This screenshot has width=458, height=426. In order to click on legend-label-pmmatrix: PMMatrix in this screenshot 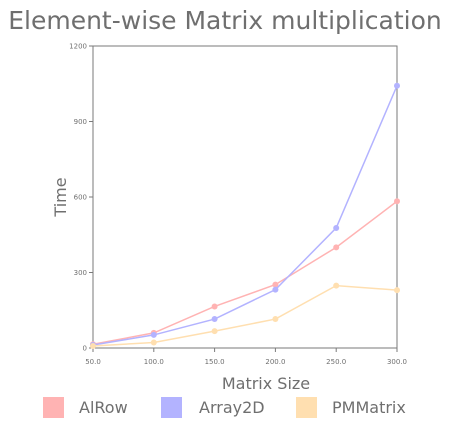, I will do `click(369, 407)`.